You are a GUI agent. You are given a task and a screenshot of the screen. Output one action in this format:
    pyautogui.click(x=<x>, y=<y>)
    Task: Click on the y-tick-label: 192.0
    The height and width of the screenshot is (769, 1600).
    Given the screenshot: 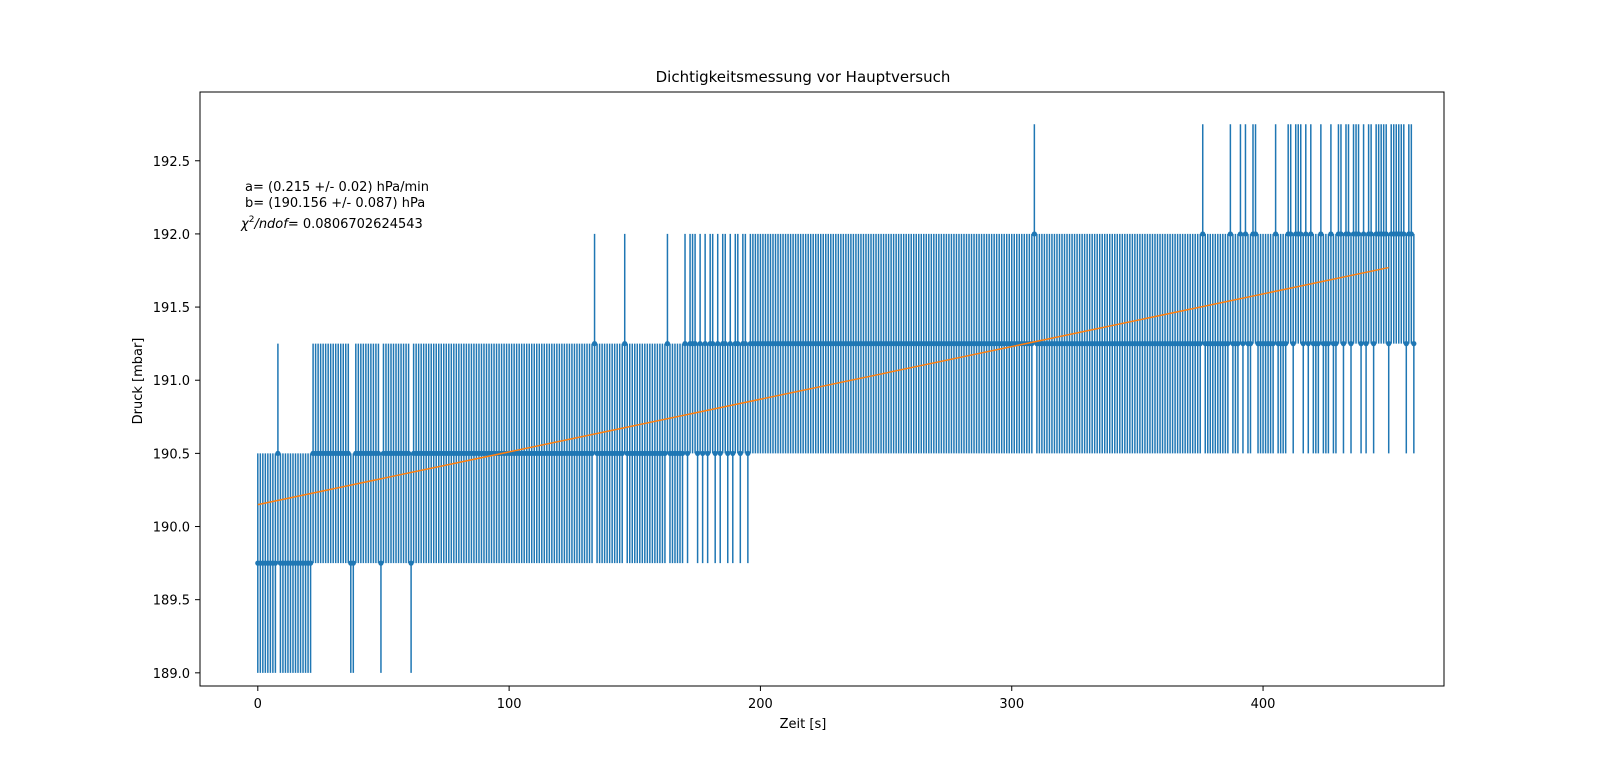 What is the action you would take?
    pyautogui.click(x=171, y=235)
    